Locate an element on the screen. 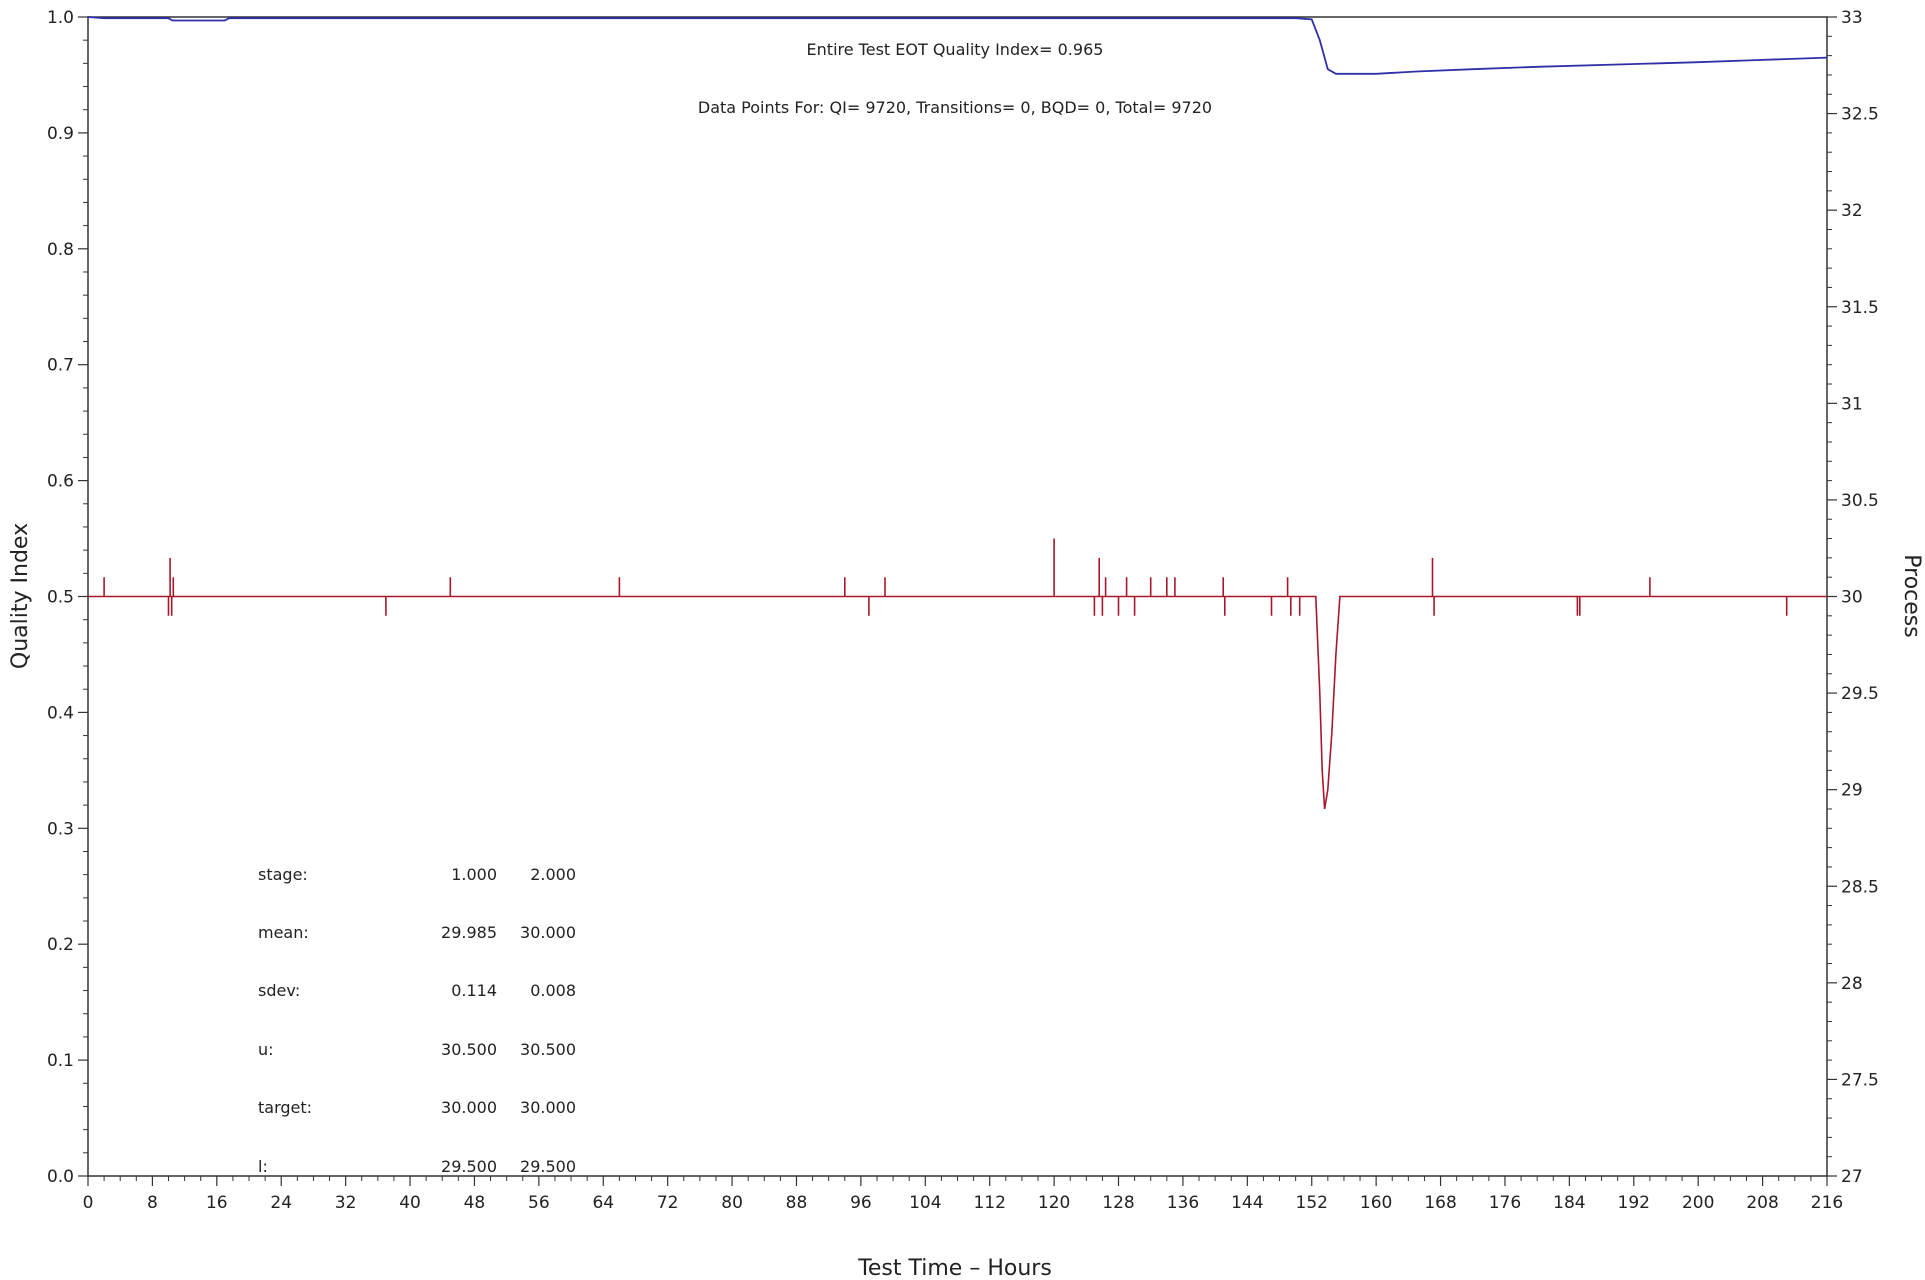 The image size is (1925, 1280). x-tick-label: 192 is located at coordinates (1634, 1203).